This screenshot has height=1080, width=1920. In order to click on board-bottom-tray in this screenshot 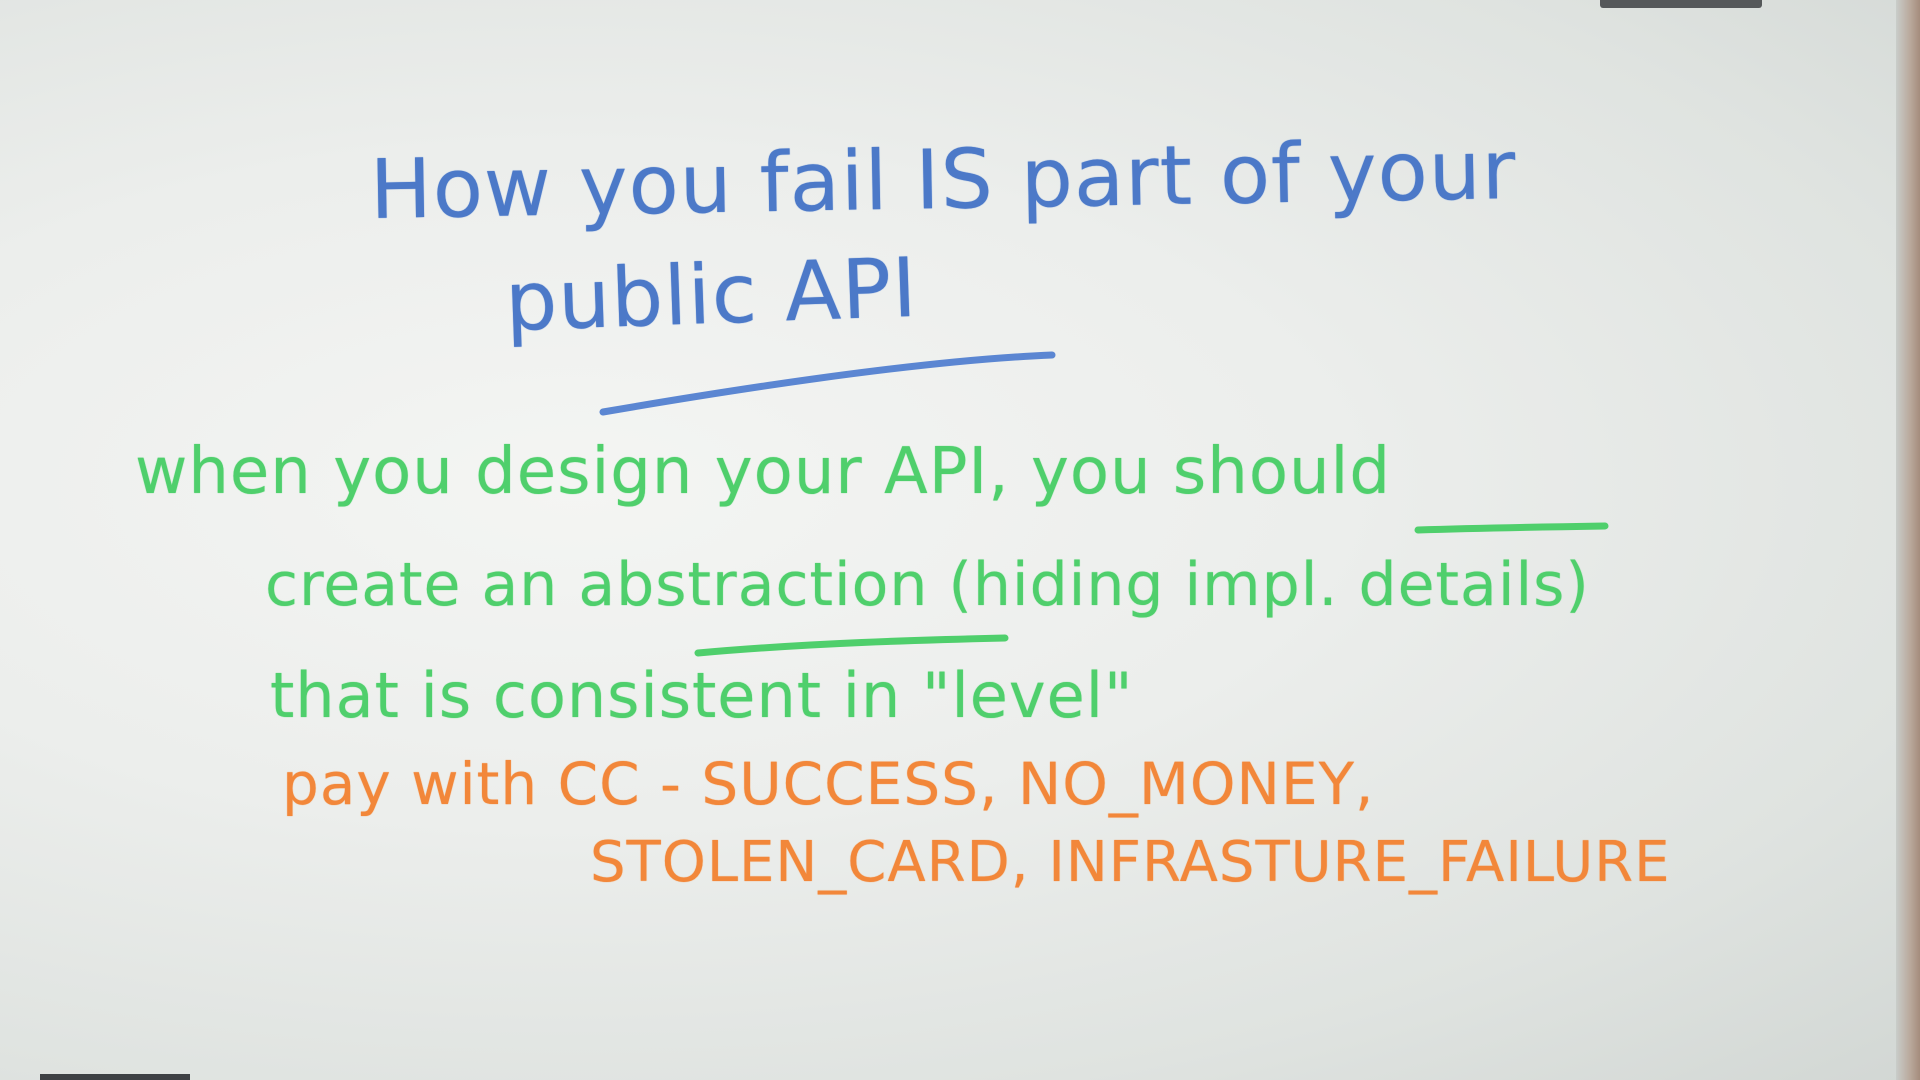, I will do `click(115, 1077)`.